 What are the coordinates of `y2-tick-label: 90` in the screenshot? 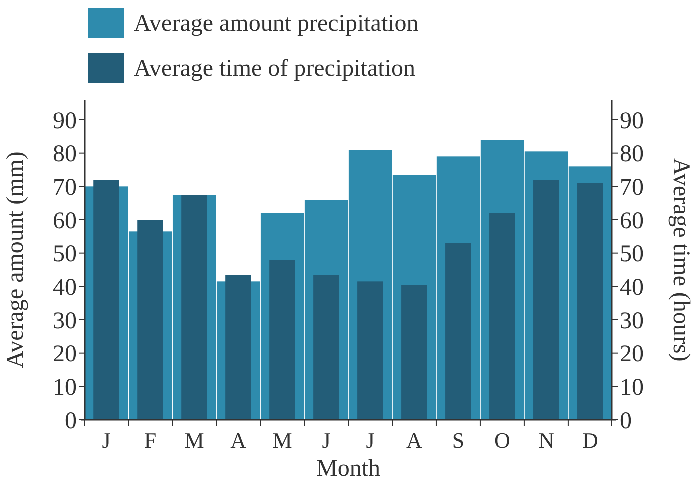 It's located at (632, 121).